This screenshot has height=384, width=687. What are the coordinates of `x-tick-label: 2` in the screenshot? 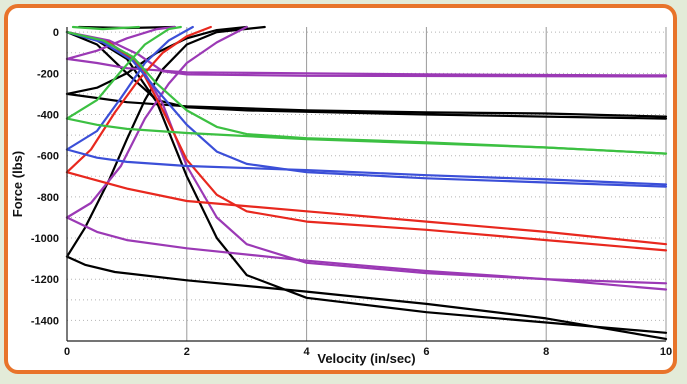 It's located at (187, 352).